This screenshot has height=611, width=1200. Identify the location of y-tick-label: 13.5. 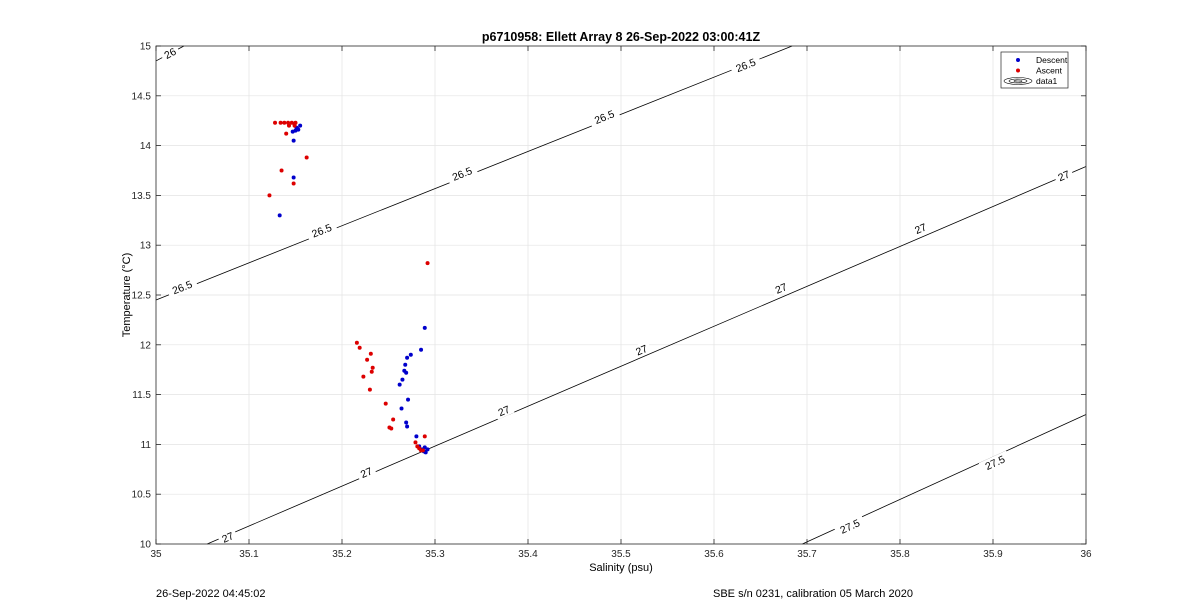
(142, 196).